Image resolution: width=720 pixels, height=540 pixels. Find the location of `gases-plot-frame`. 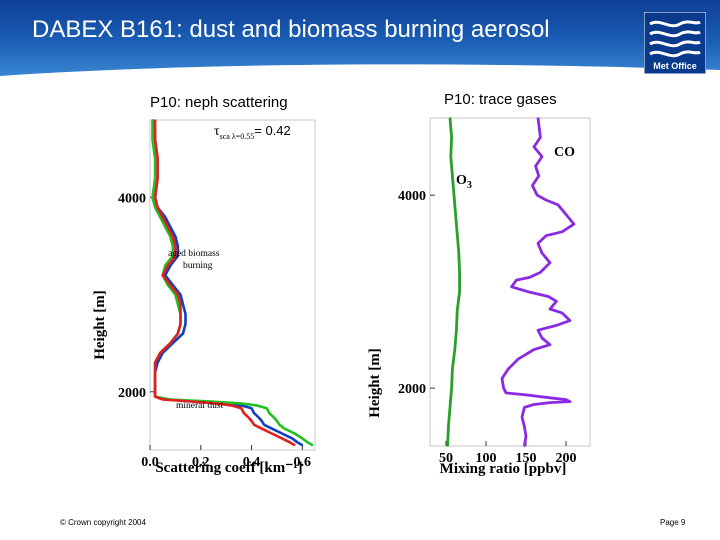

gases-plot-frame is located at coordinates (510, 282).